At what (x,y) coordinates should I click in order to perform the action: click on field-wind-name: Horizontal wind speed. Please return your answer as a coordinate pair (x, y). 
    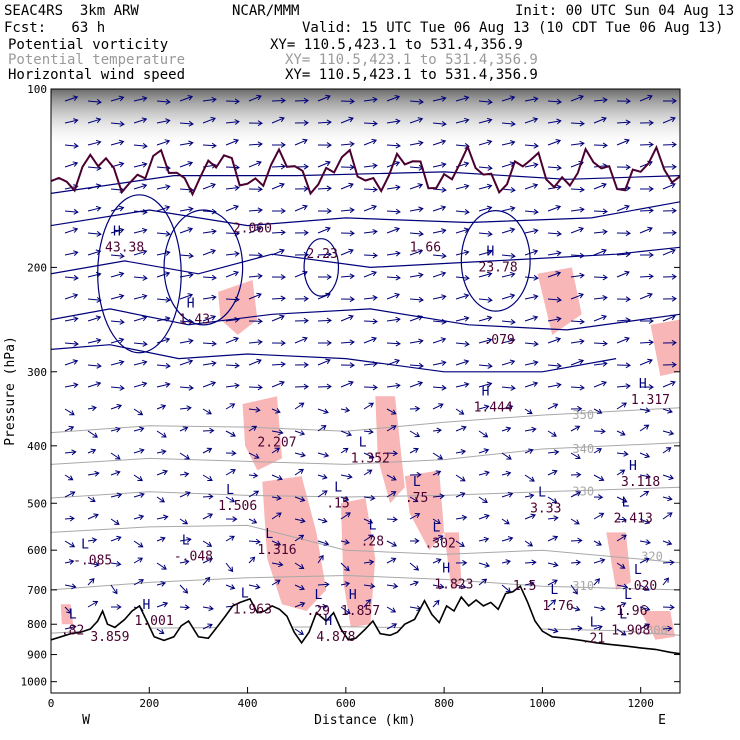
    Looking at the image, I should click on (97, 75).